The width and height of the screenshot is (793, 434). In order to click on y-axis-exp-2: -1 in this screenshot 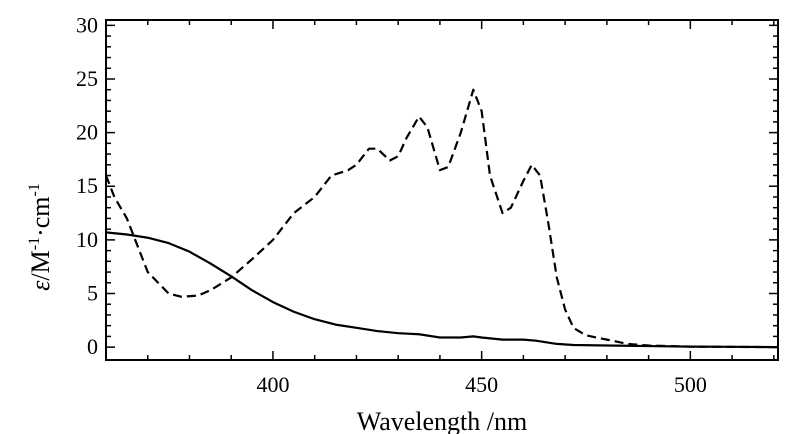, I will do `click(34, 189)`.